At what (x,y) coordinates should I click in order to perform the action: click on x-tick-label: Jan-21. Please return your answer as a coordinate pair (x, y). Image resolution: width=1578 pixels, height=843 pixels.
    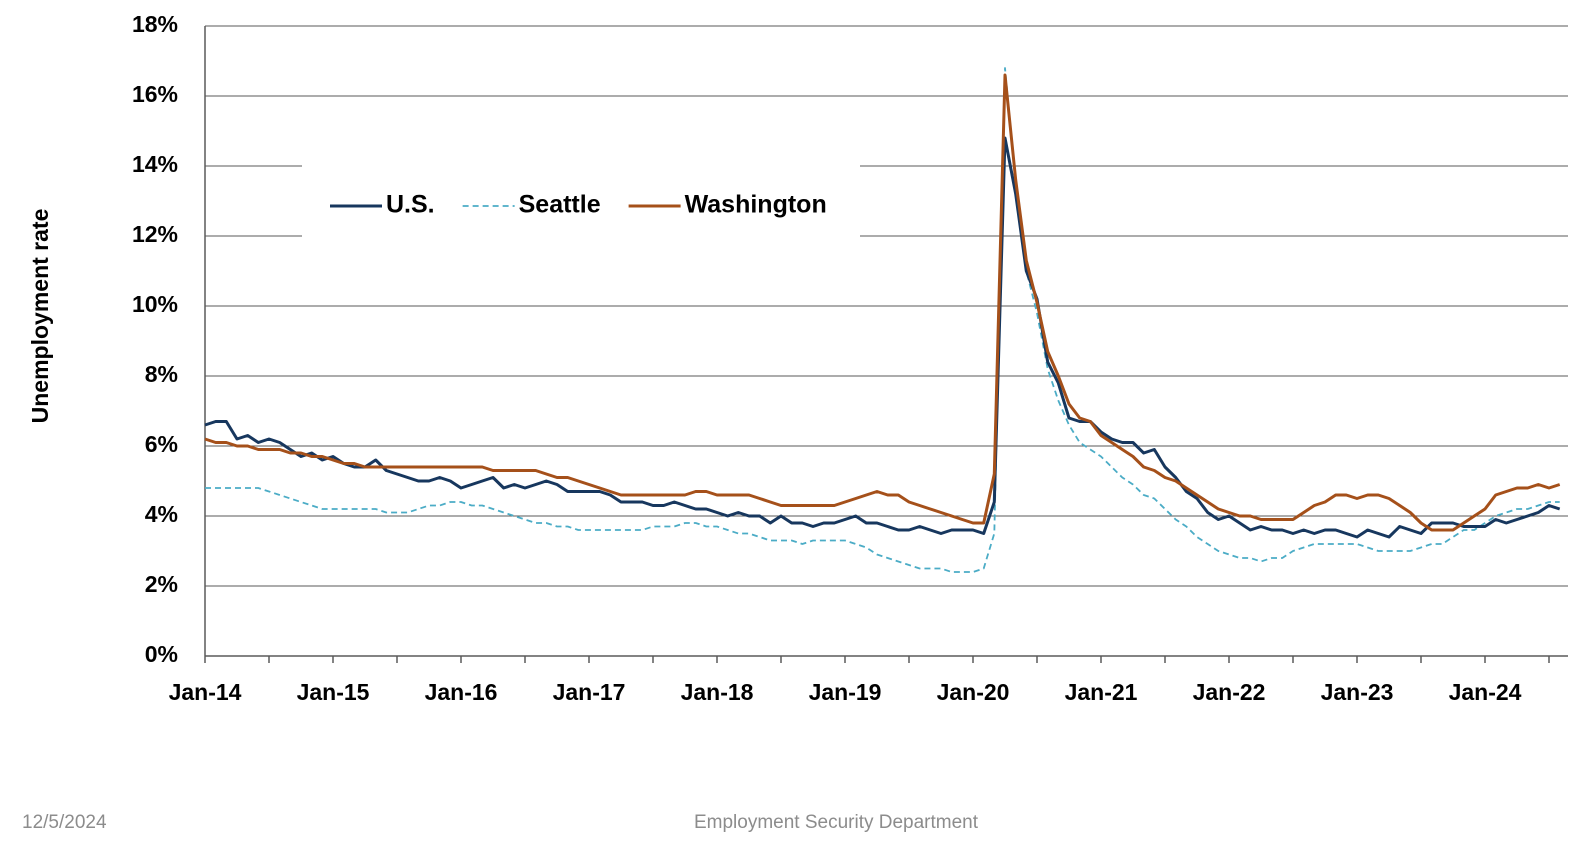
    Looking at the image, I should click on (1101, 692).